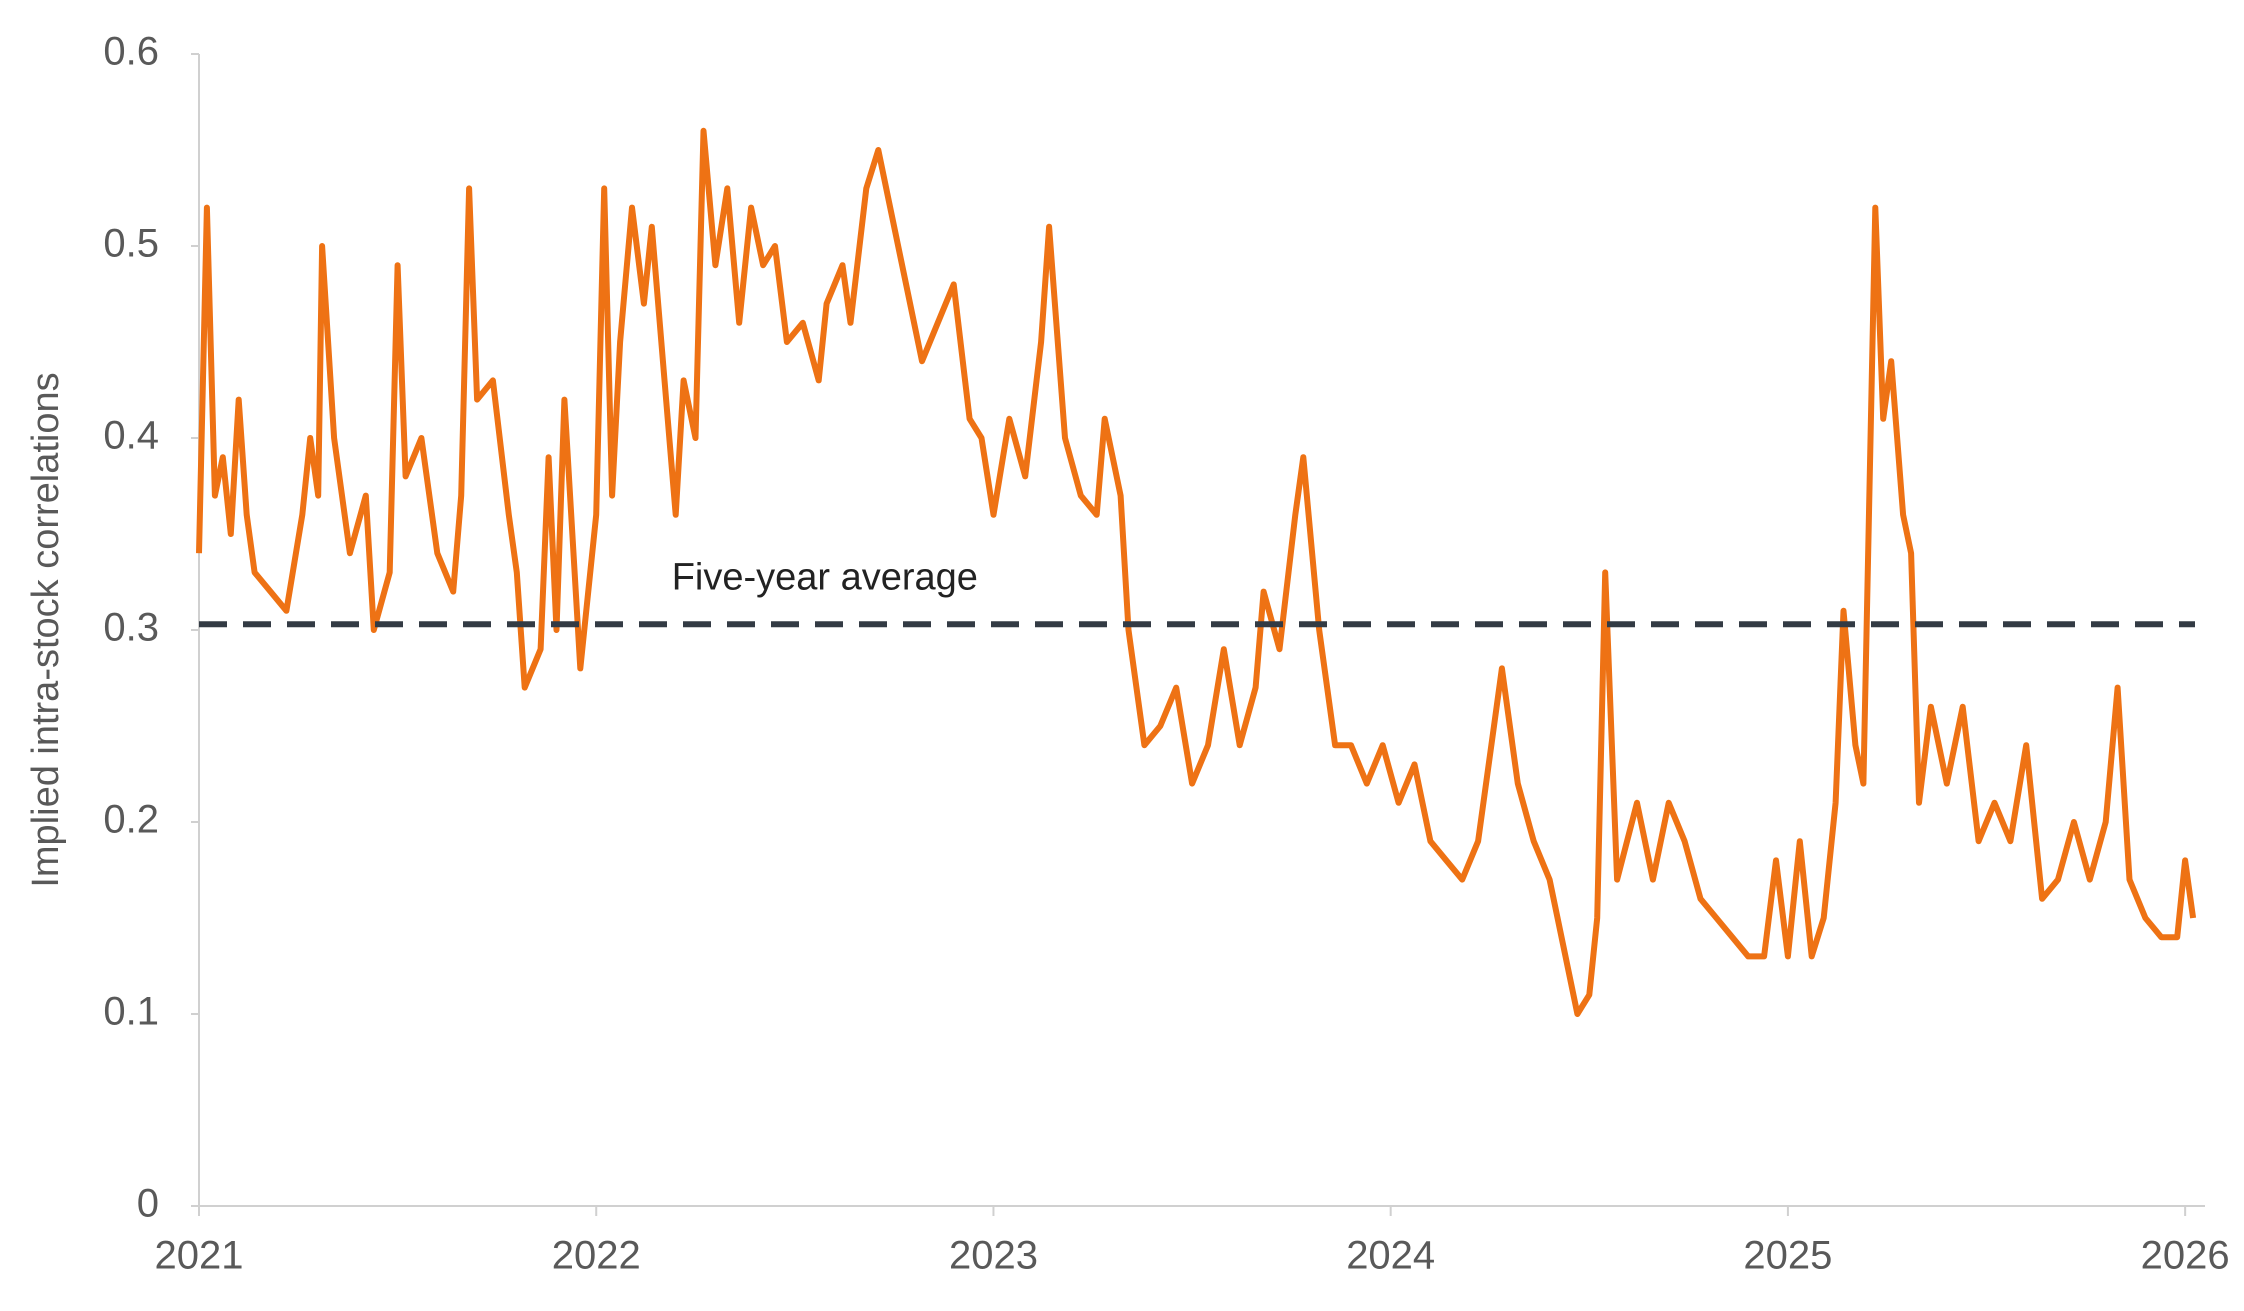 Image resolution: width=2244 pixels, height=1311 pixels. Describe the element at coordinates (131, 436) in the screenshot. I see `y-tick-label: 0.4` at that location.